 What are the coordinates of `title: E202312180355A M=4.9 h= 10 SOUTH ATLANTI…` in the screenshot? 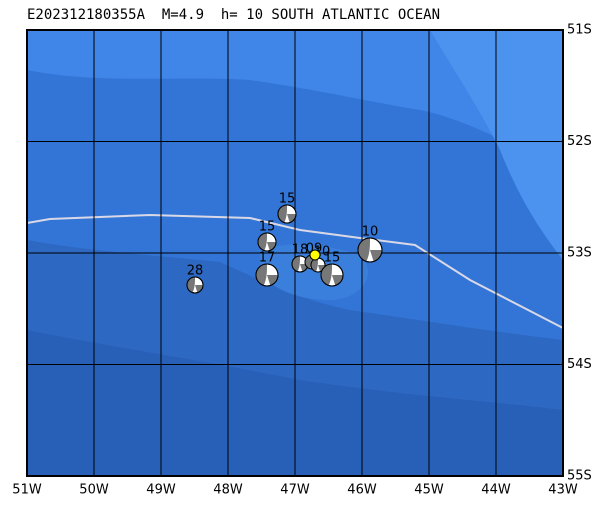 It's located at (233, 15).